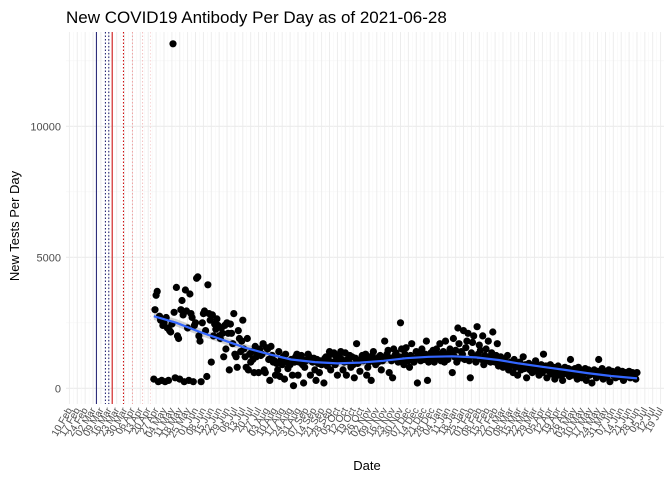 The image size is (672, 480). What do you see at coordinates (58, 389) in the screenshot?
I see `y-tick-label: 0` at bounding box center [58, 389].